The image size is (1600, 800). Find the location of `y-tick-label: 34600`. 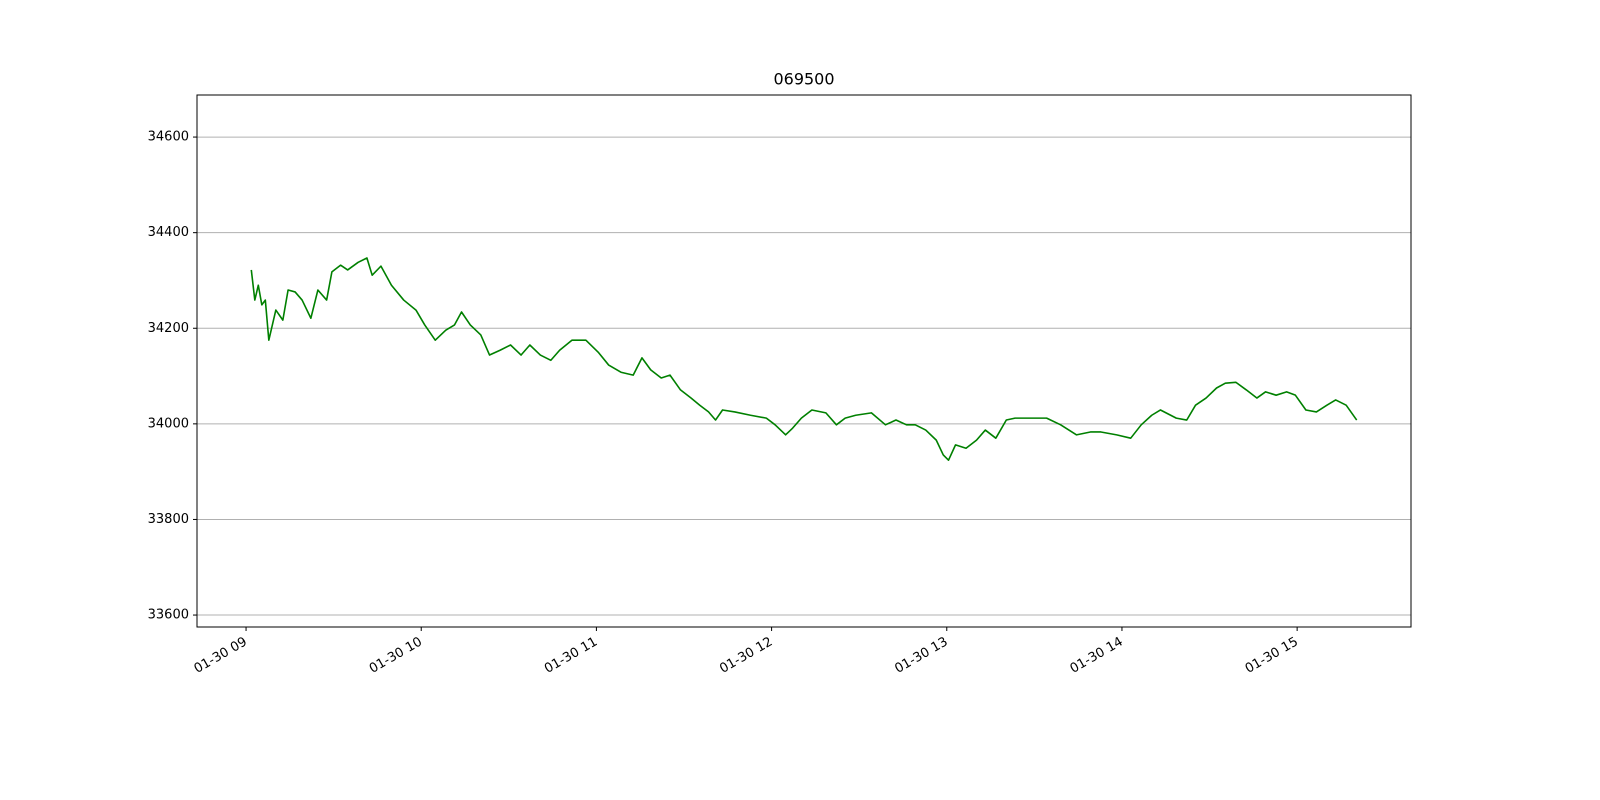

y-tick-label: 34600 is located at coordinates (168, 137).